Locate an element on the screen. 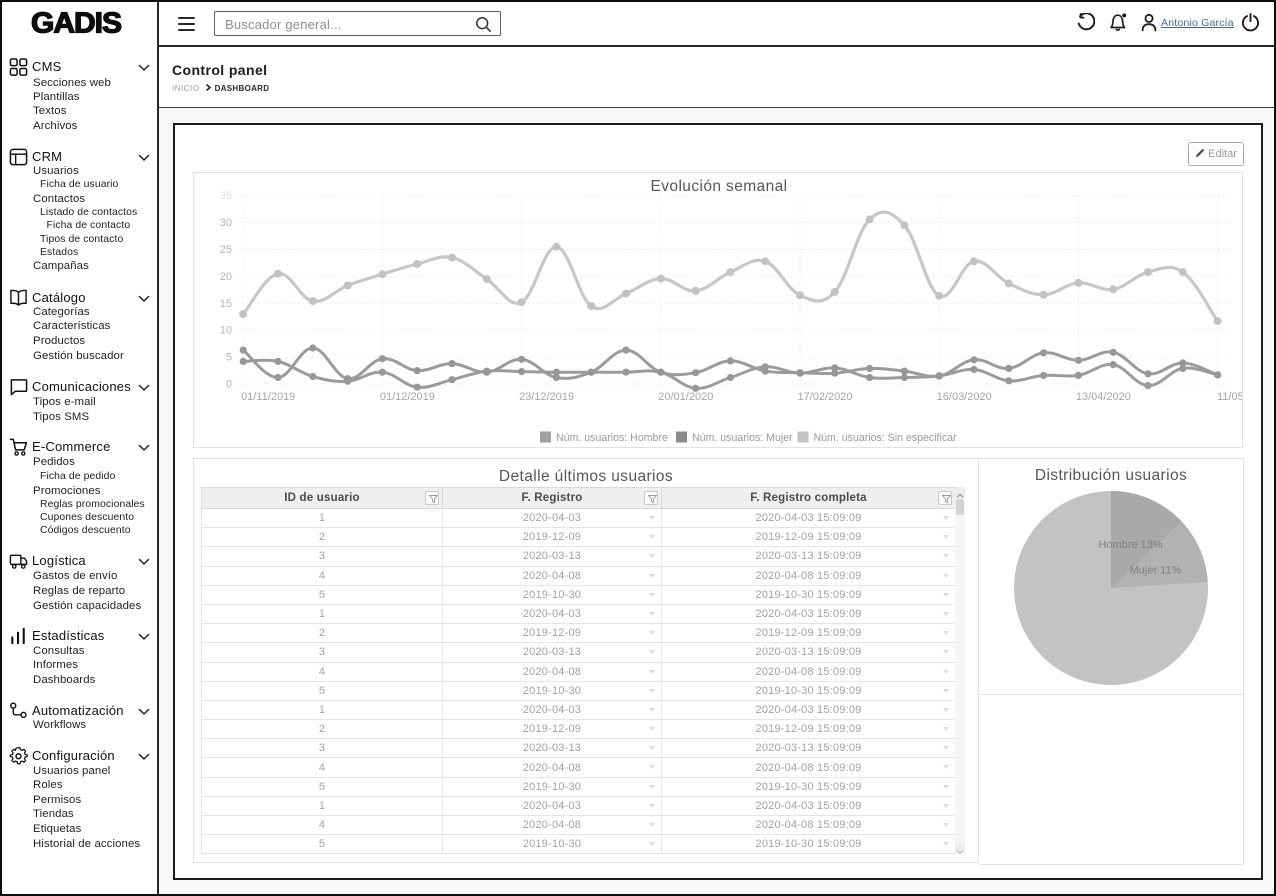 The width and height of the screenshot is (1276, 896). svg-text: 20 is located at coordinates (226, 277).